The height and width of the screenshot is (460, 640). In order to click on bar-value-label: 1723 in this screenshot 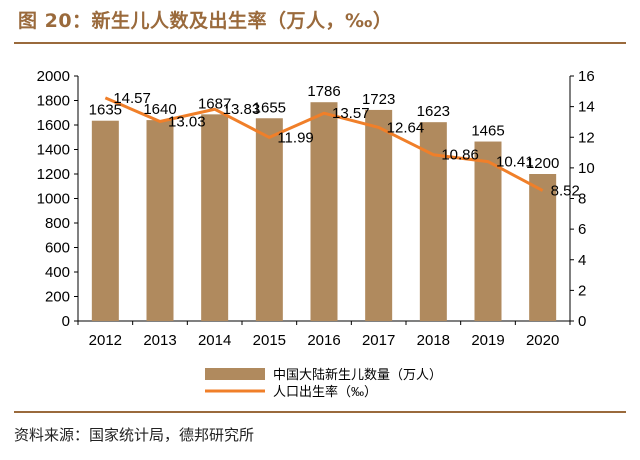, I will do `click(378, 99)`.